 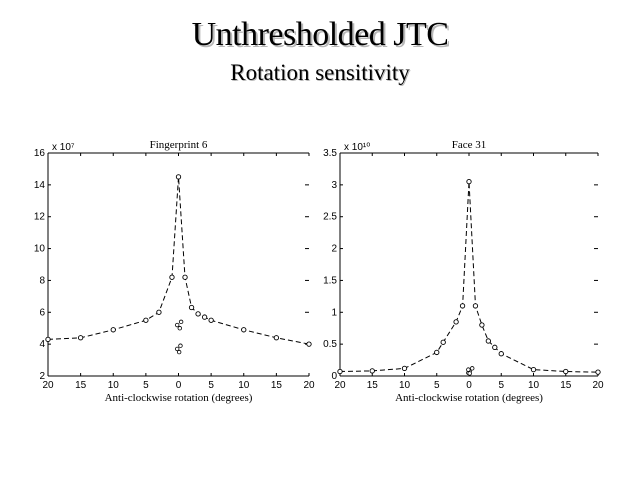 What do you see at coordinates (179, 145) in the screenshot?
I see `chart-title: Fingerprint 6` at bounding box center [179, 145].